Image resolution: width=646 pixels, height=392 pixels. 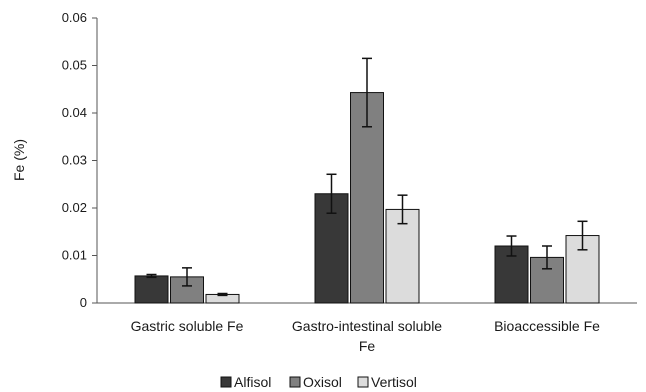 I want to click on category-label: Gastro-intestinal soluble, so click(x=367, y=326).